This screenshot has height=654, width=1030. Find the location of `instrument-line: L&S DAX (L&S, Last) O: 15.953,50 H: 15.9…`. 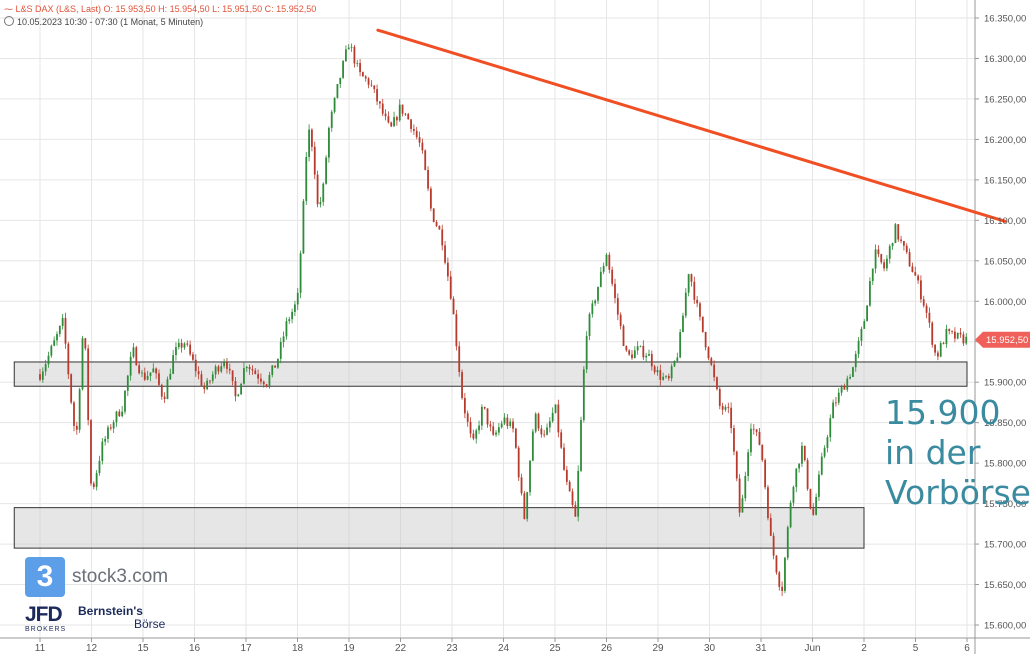

instrument-line: L&S DAX (L&S, Last) O: 15.953,50 H: 15.9… is located at coordinates (166, 9).